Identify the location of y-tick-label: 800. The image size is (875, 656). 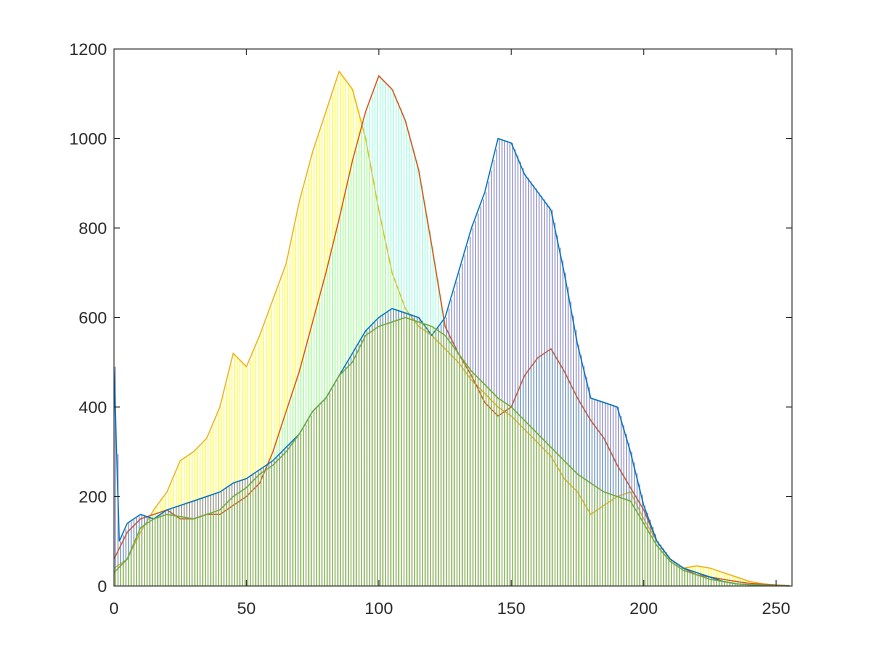
(93, 228).